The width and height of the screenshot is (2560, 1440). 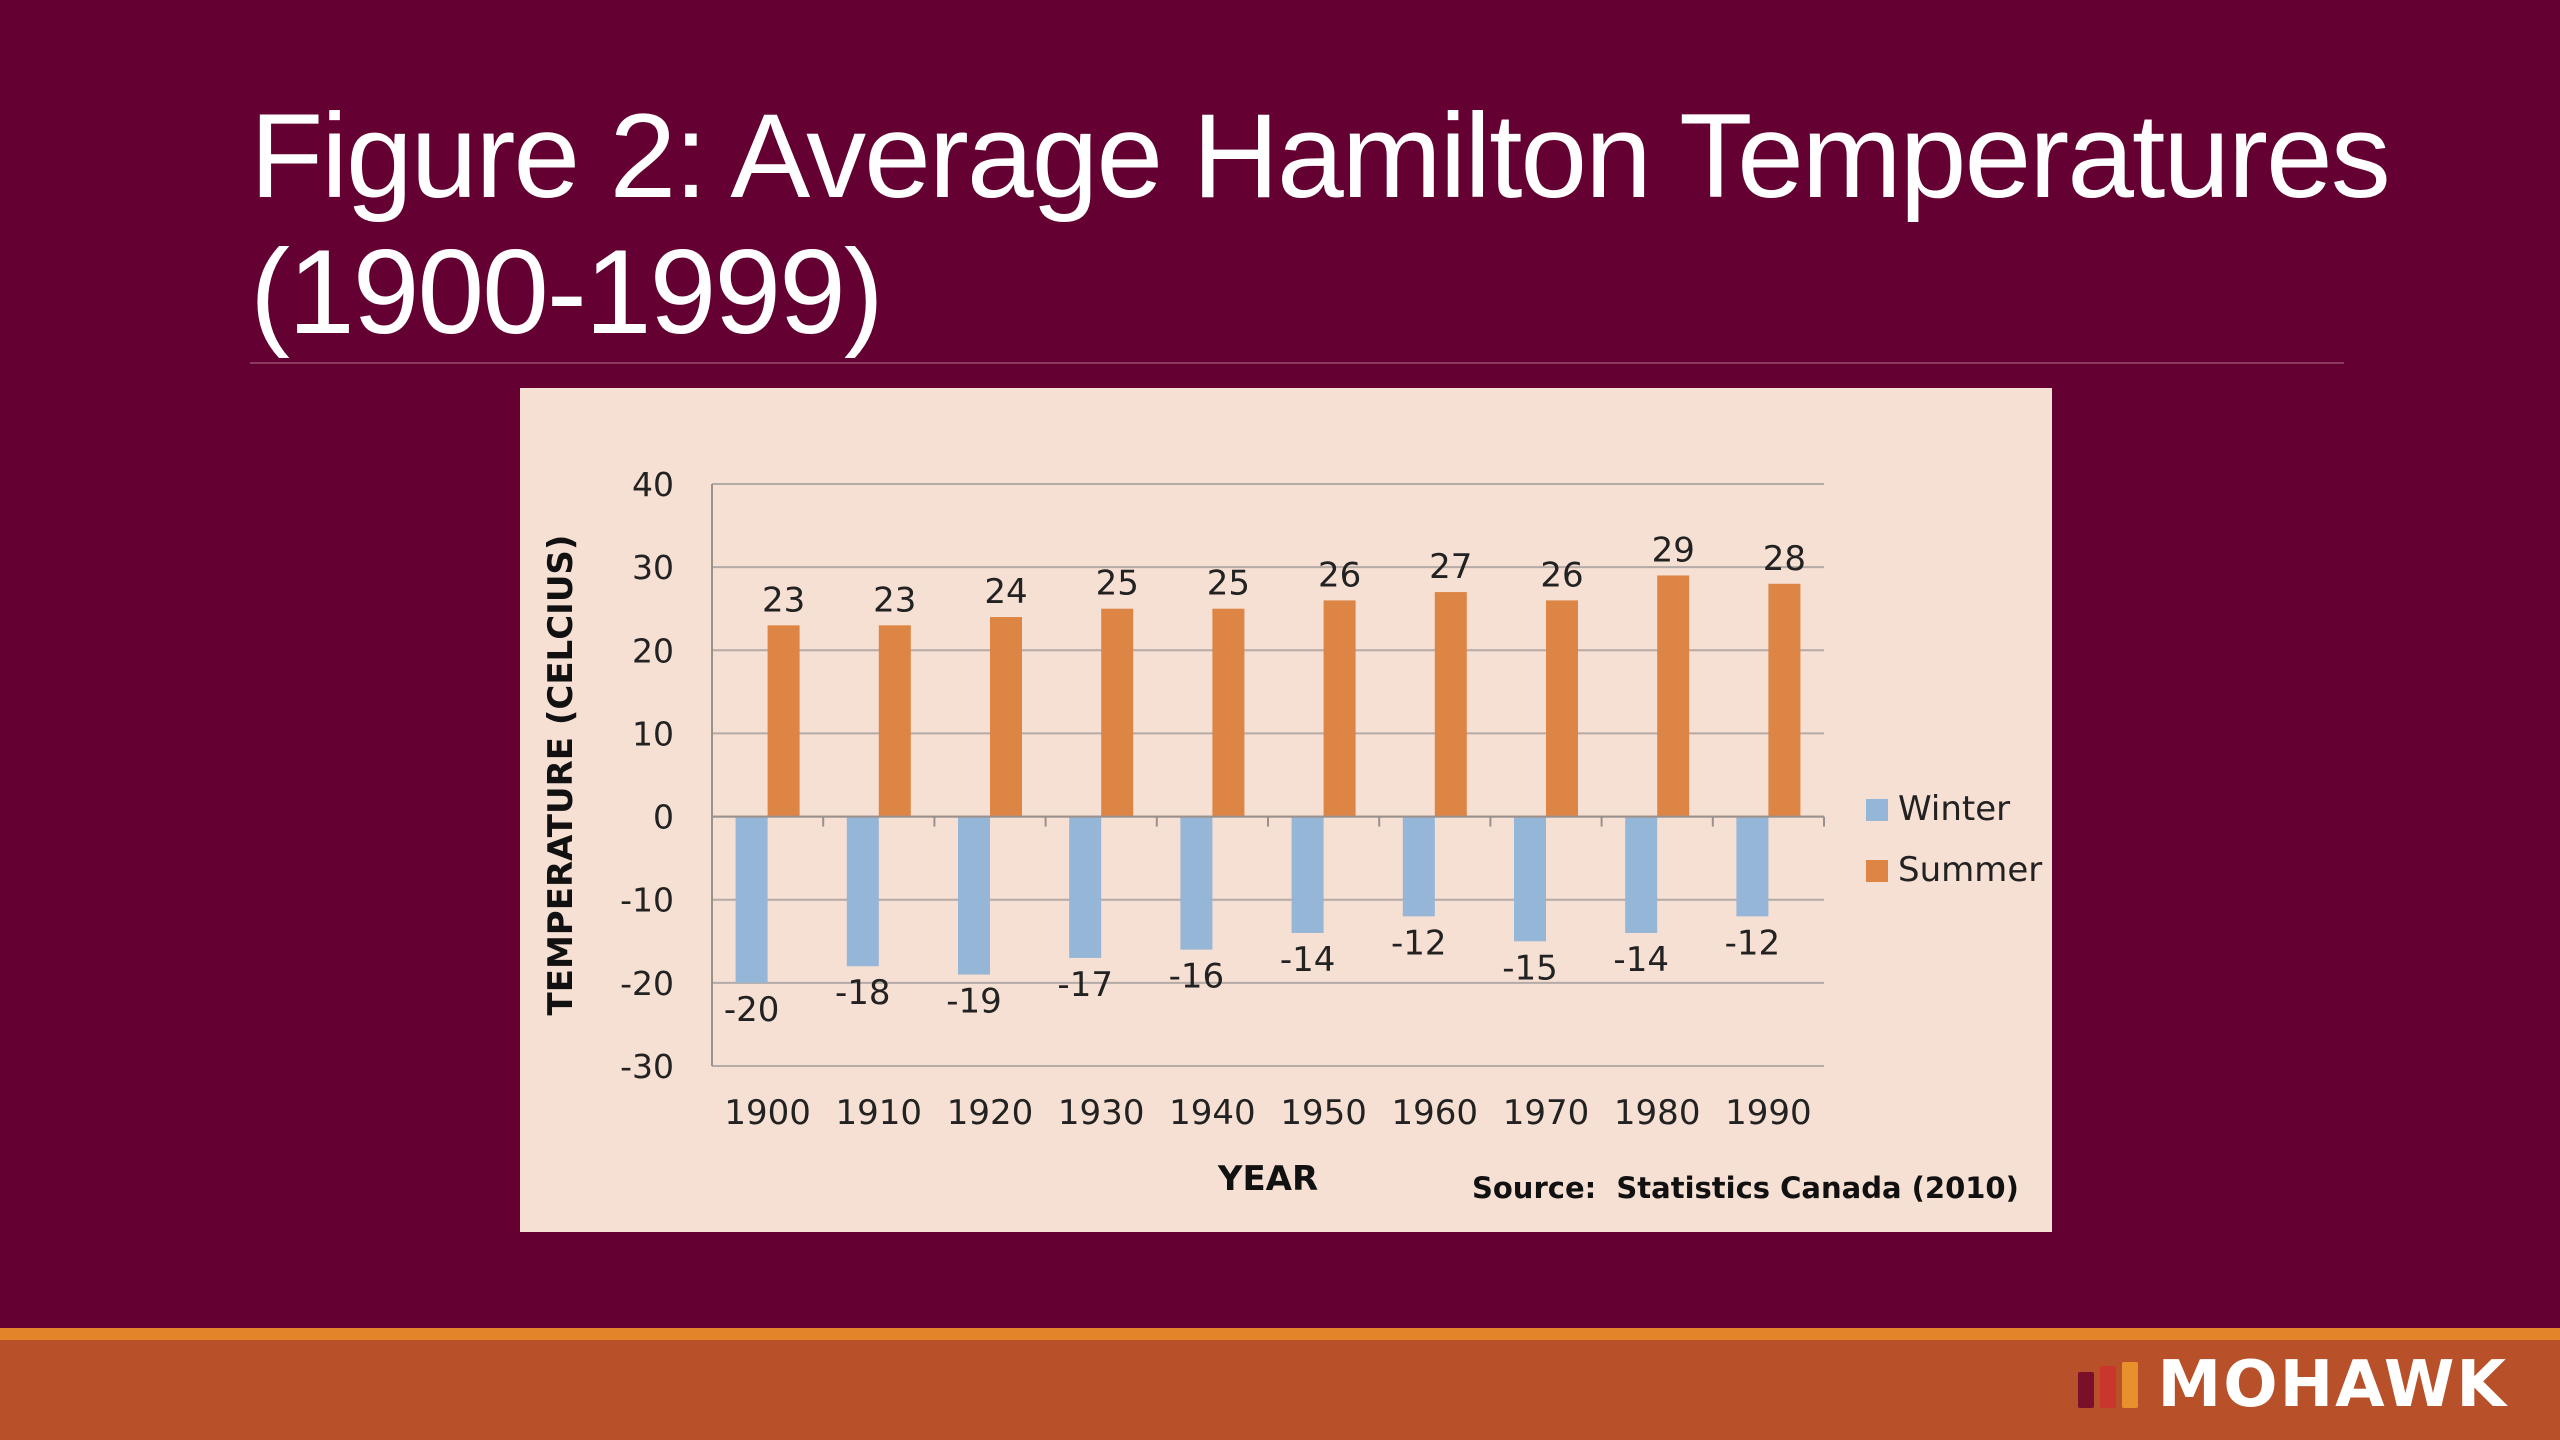 I want to click on bar-winter-1960, so click(x=1418, y=866).